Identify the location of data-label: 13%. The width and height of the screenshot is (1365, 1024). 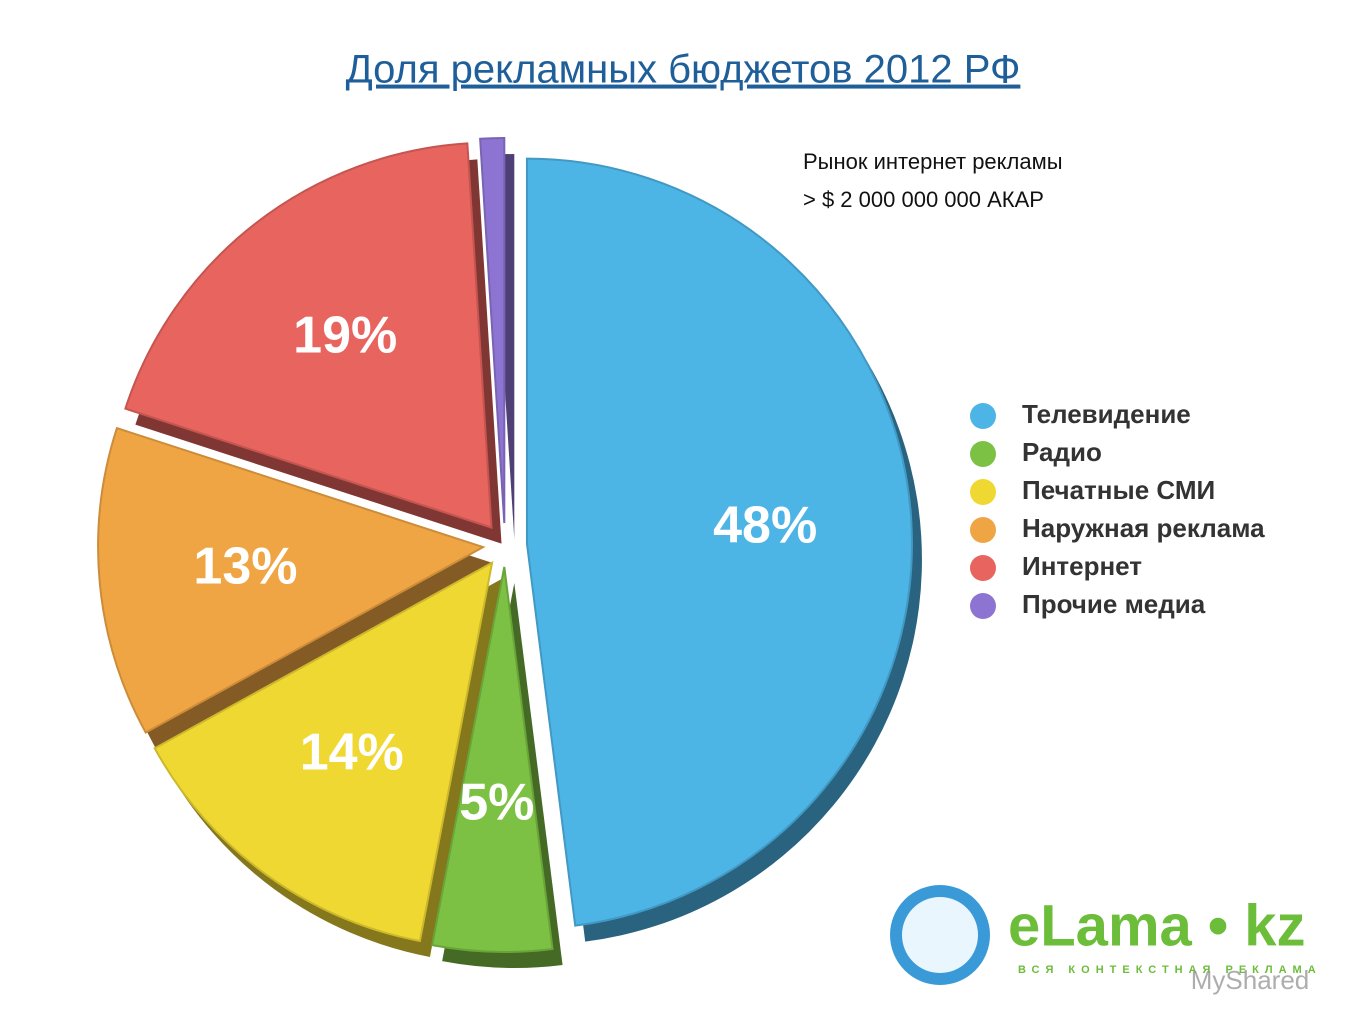
(245, 566).